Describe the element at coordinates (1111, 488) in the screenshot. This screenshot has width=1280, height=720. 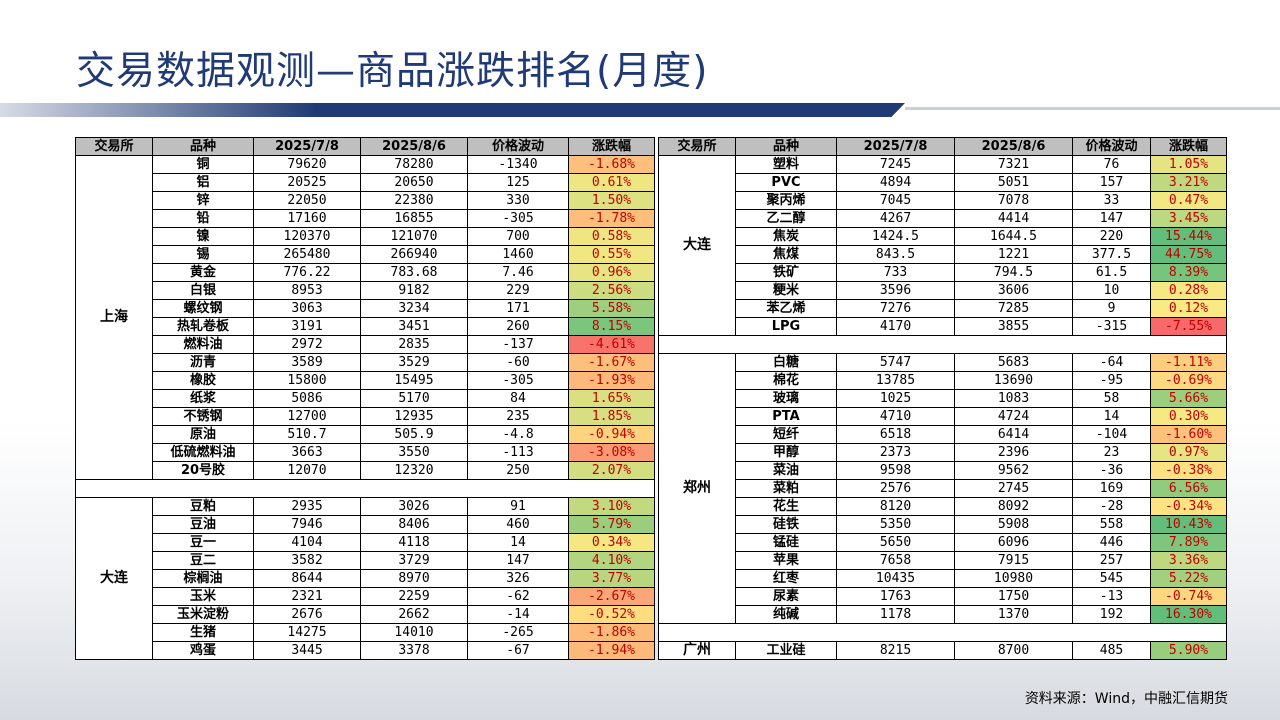
I see `price-change-cell: 169` at that location.